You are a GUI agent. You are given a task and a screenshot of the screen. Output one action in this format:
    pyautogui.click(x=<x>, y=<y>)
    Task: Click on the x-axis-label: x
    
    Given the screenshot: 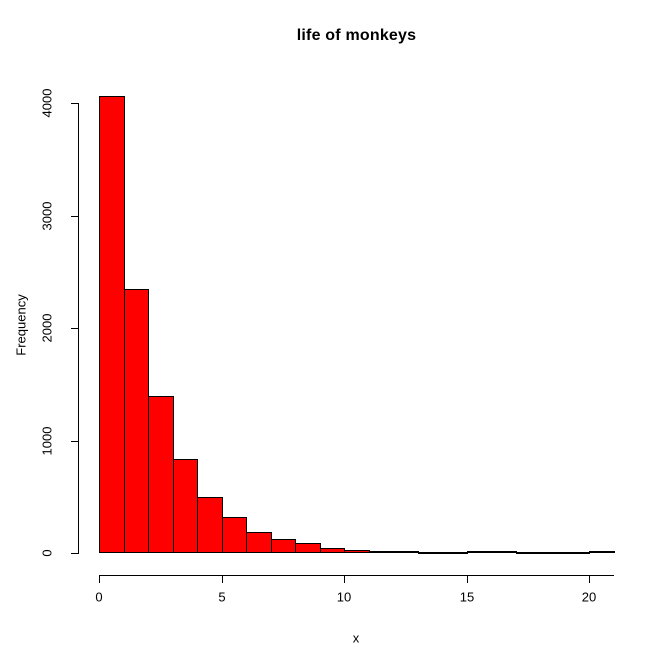 What is the action you would take?
    pyautogui.click(x=356, y=638)
    